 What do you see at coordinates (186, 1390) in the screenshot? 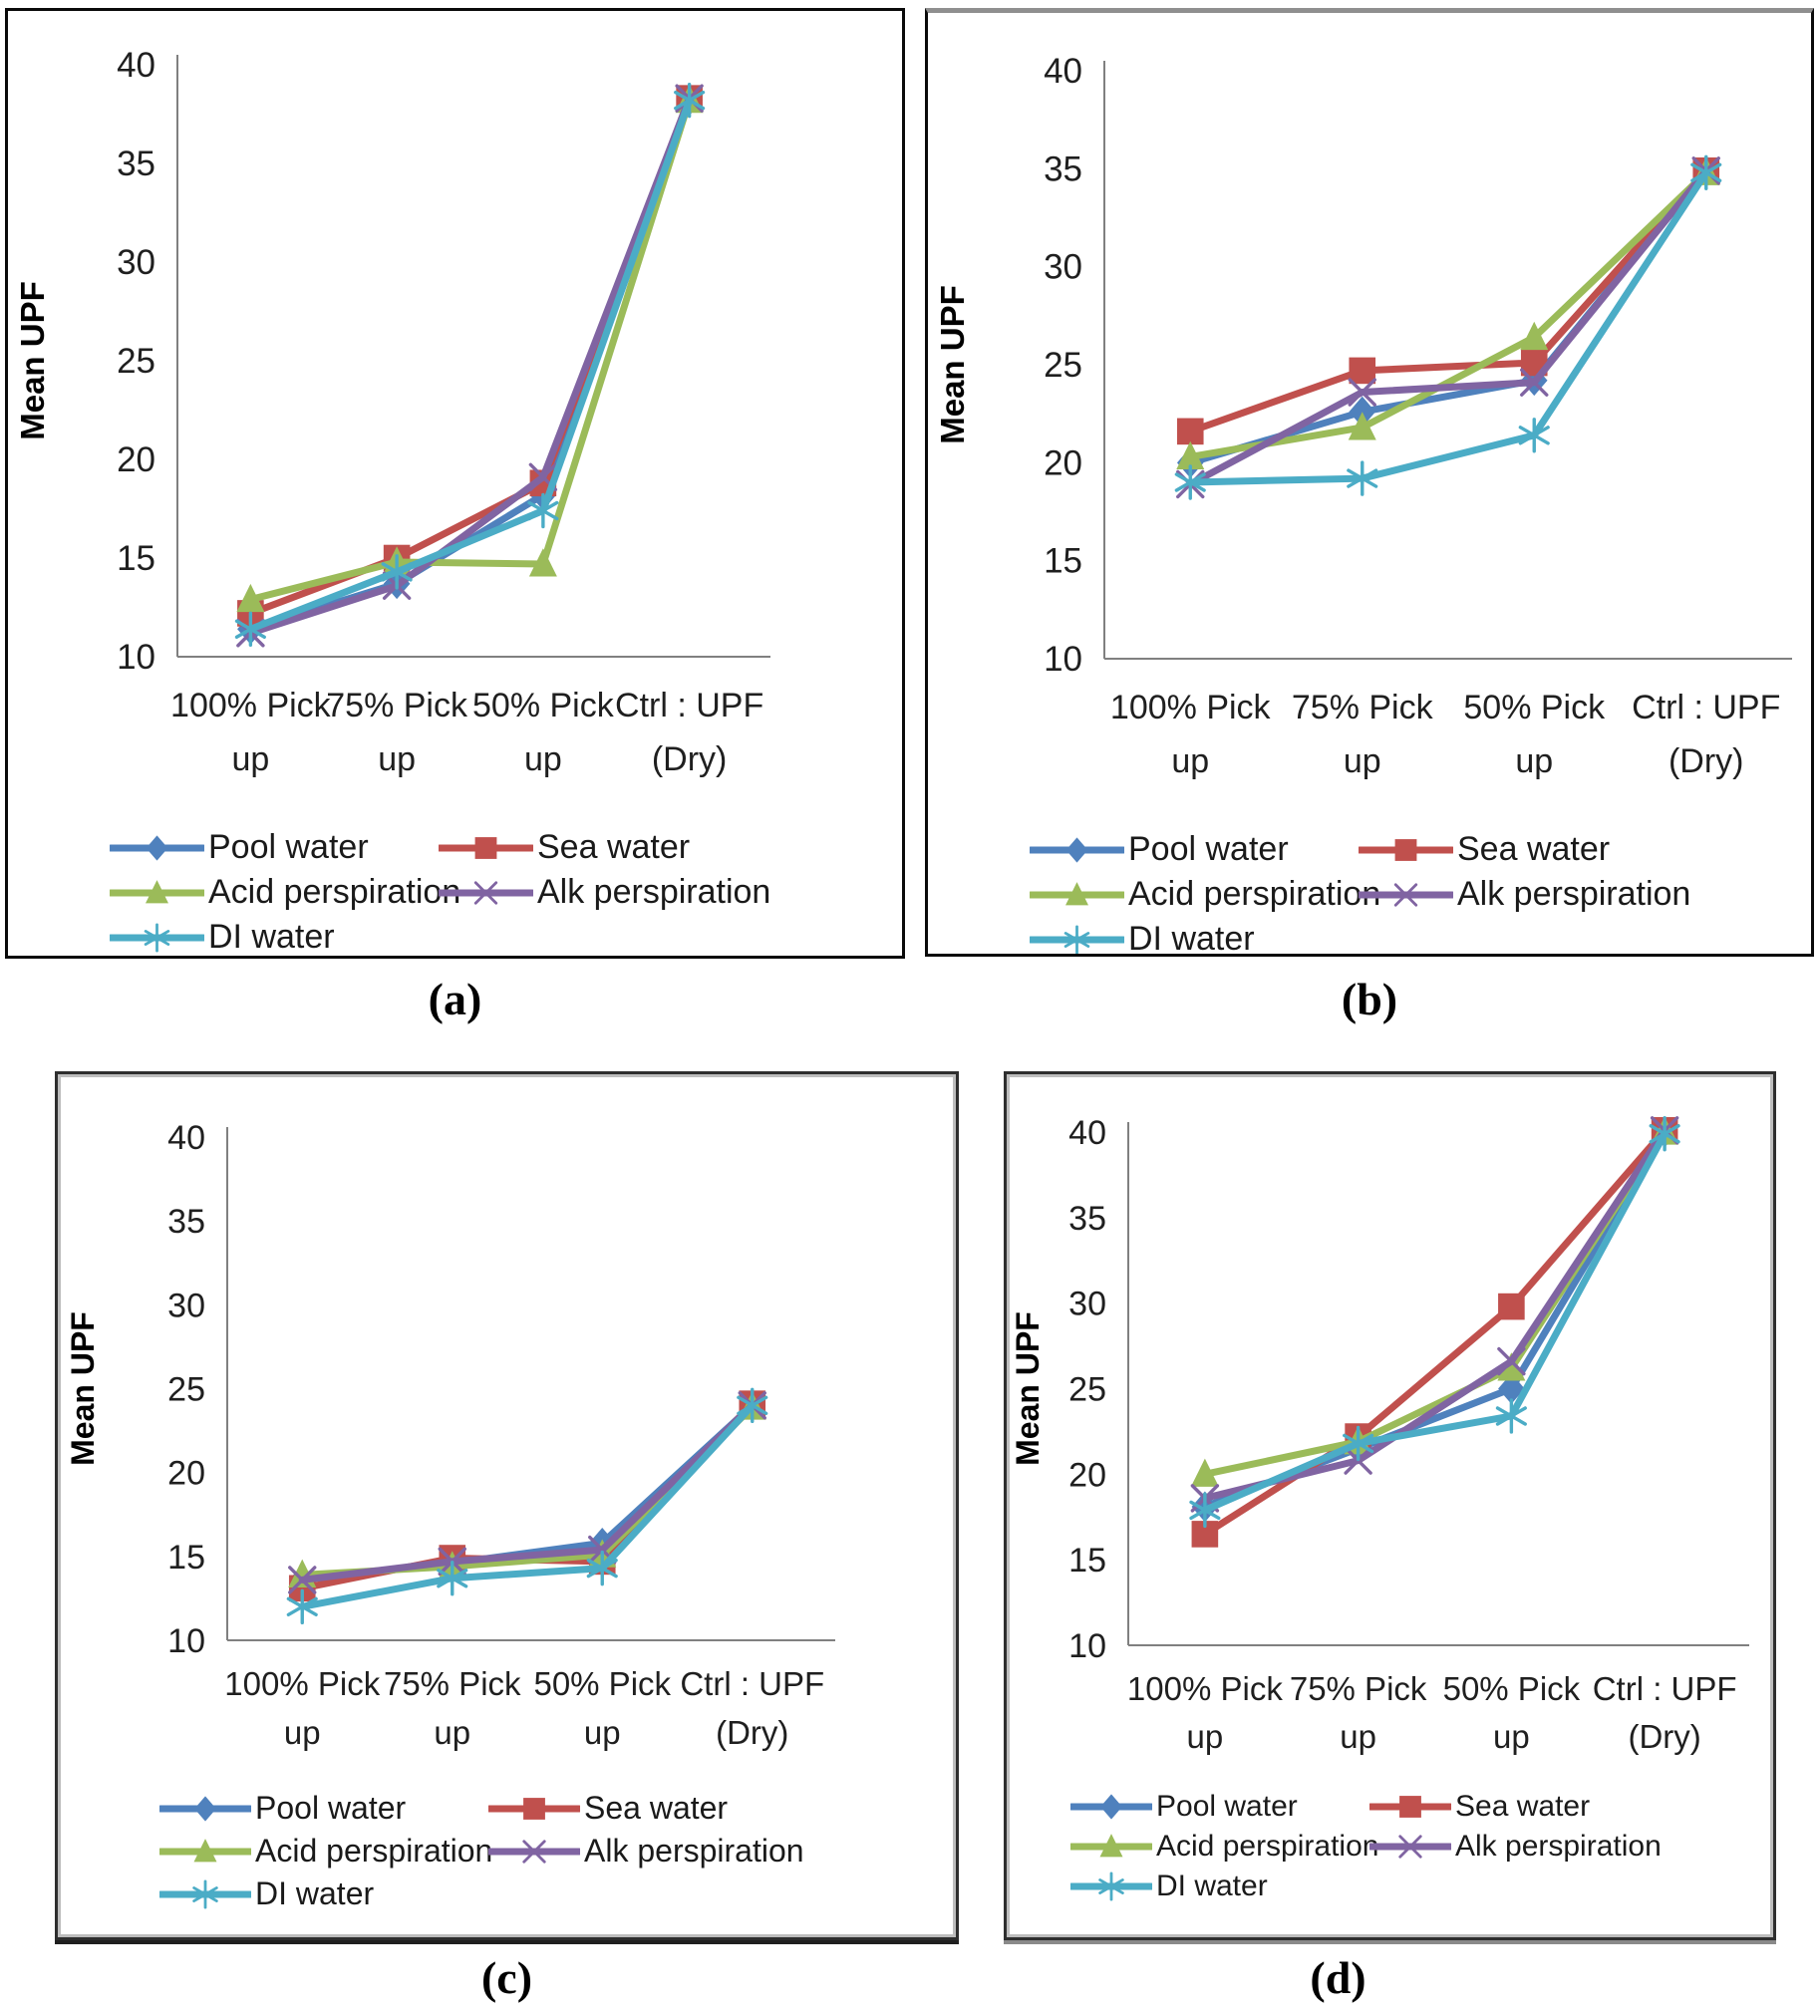
I see `y-tick-label: 25` at bounding box center [186, 1390].